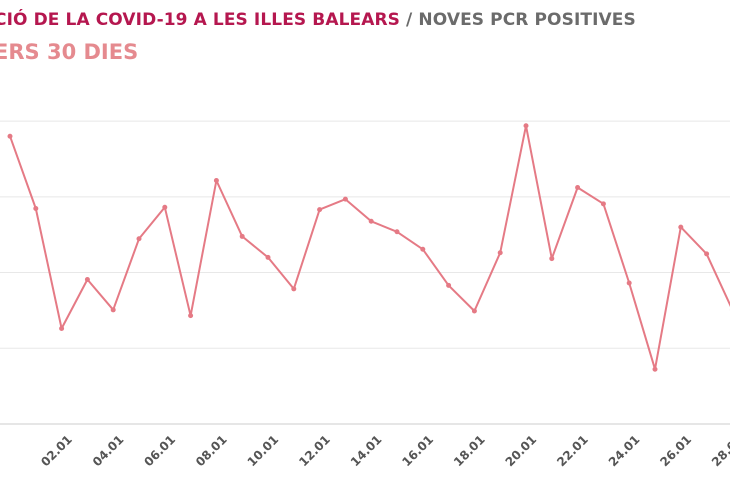 The width and height of the screenshot is (730, 500). Describe the element at coordinates (366, 450) in the screenshot. I see `x-tick-label: 14.01` at that location.